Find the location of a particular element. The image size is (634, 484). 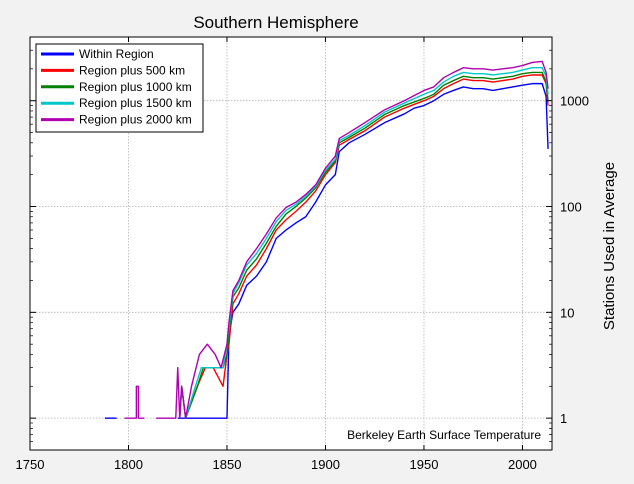

x-tick-label: 1800 is located at coordinates (128, 464).